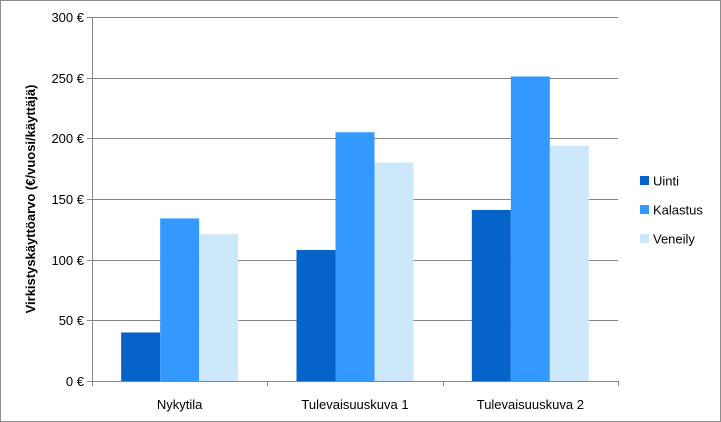 This screenshot has width=721, height=422. Describe the element at coordinates (67, 260) in the screenshot. I see `y-tick-label: 100 €` at that location.